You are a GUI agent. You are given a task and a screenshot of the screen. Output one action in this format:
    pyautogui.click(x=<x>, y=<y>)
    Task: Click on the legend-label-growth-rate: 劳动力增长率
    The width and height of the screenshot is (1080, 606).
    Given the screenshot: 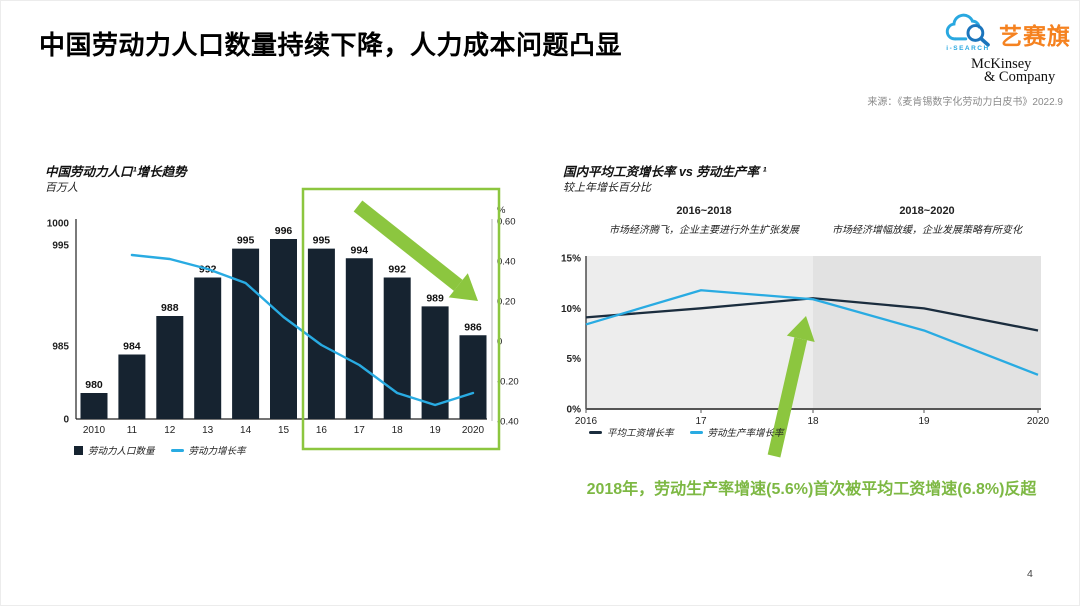 What is the action you would take?
    pyautogui.click(x=217, y=451)
    